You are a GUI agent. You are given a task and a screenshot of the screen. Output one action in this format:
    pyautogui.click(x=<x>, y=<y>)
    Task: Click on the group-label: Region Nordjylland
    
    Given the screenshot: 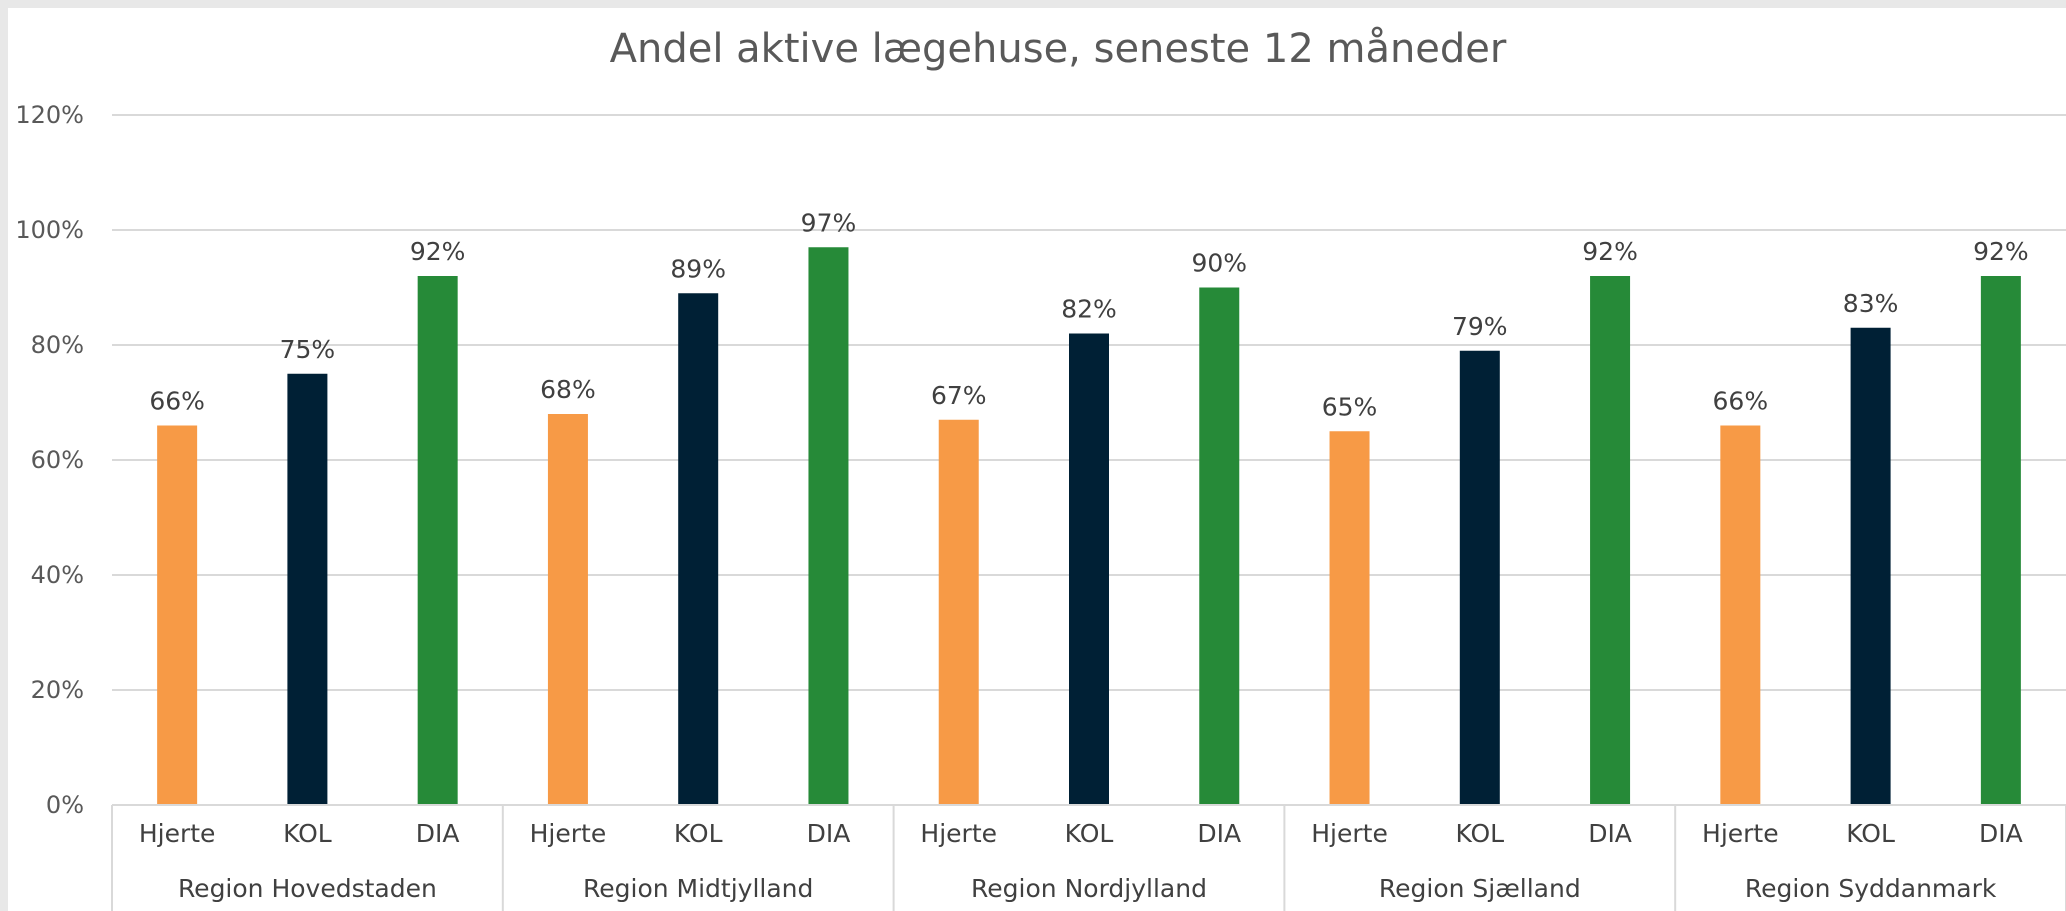 What is the action you would take?
    pyautogui.click(x=1089, y=888)
    